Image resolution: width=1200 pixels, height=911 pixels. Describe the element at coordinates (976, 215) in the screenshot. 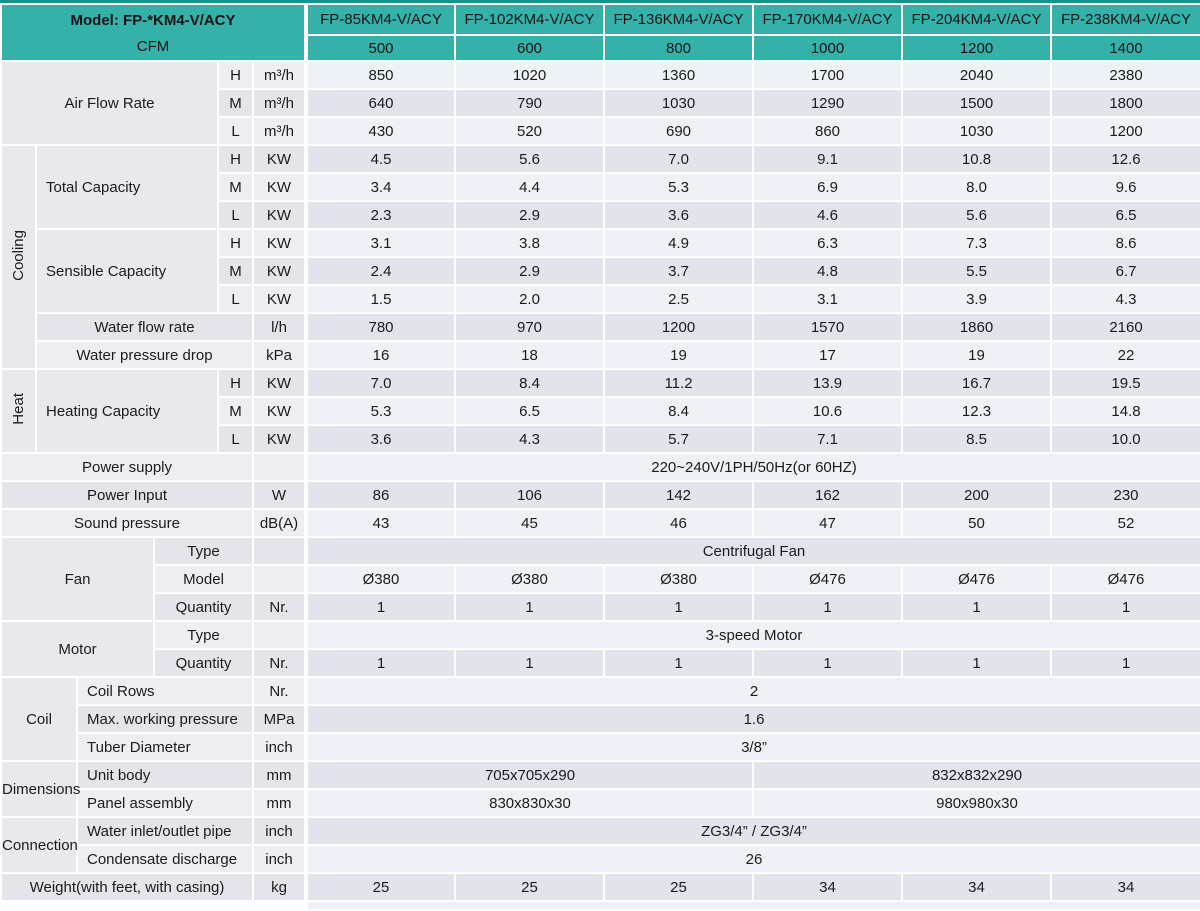

I see `value-cell: 5.6` at that location.